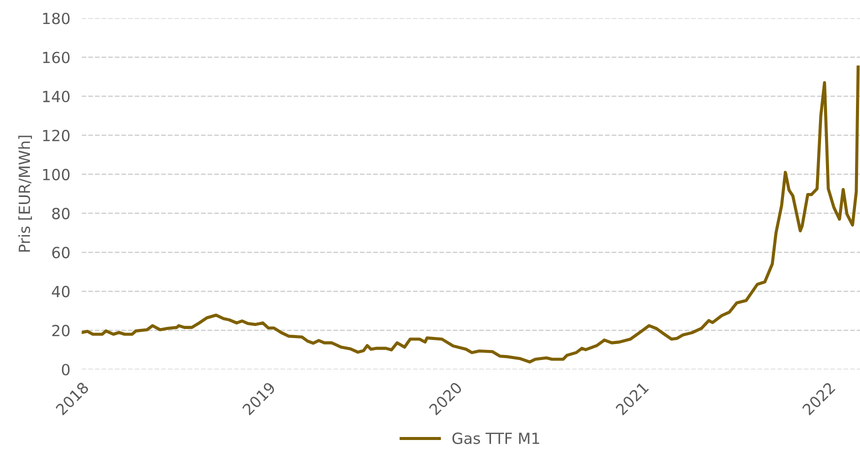 Image resolution: width=860 pixels, height=456 pixels. I want to click on y-tick-label: 140, so click(56, 96).